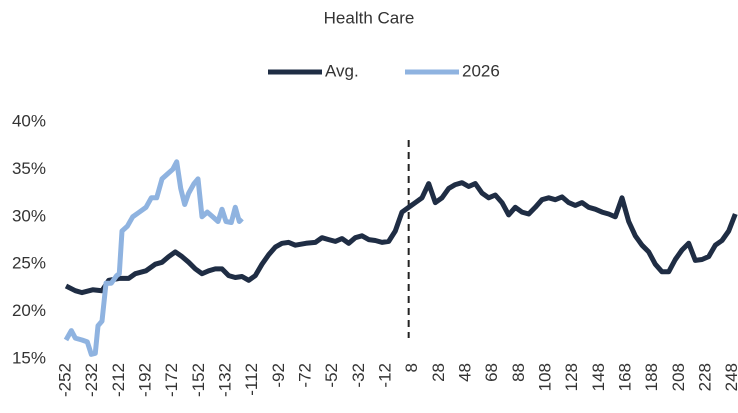 This screenshot has width=738, height=413. I want to click on x-tick-label: -72, so click(304, 375).